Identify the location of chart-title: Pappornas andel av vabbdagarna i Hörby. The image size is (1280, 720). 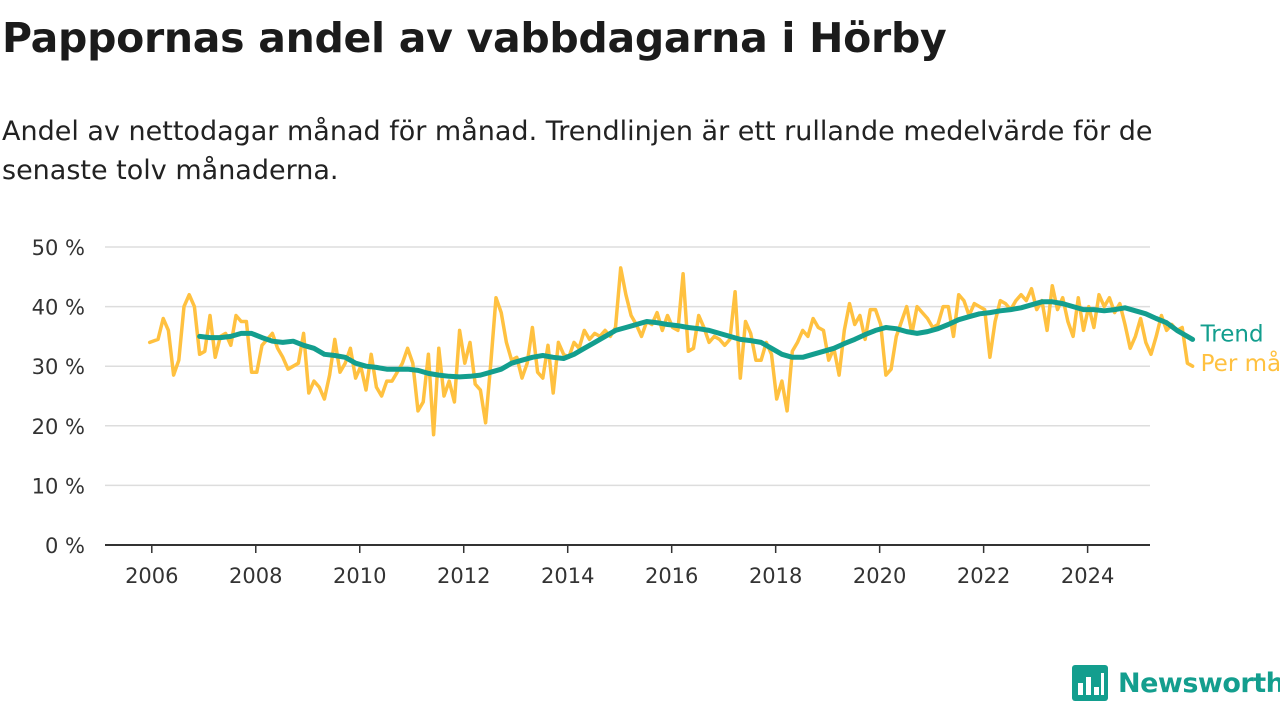
(474, 38).